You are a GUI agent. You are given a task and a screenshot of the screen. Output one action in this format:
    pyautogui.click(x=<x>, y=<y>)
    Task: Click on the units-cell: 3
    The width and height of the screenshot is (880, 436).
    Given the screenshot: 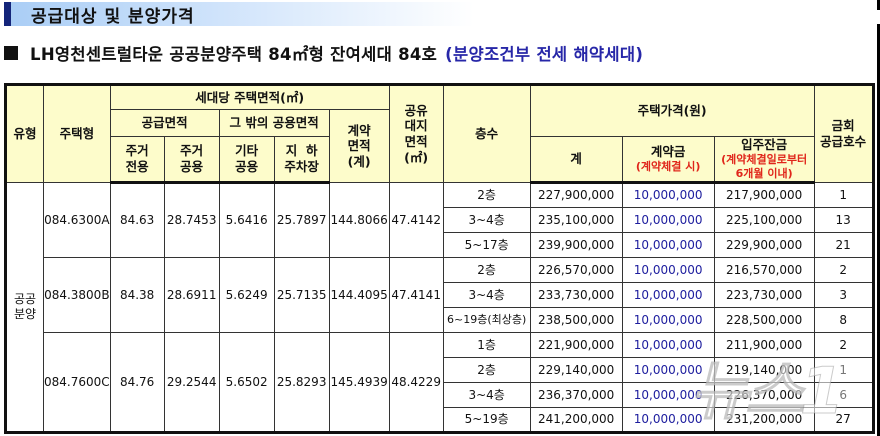 What is the action you would take?
    pyautogui.click(x=843, y=295)
    